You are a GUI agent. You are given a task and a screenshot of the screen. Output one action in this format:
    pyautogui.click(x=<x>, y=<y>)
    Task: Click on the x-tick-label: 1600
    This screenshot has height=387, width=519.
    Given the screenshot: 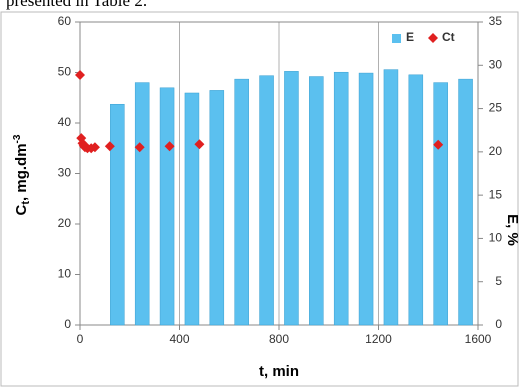 What is the action you would take?
    pyautogui.click(x=478, y=339)
    